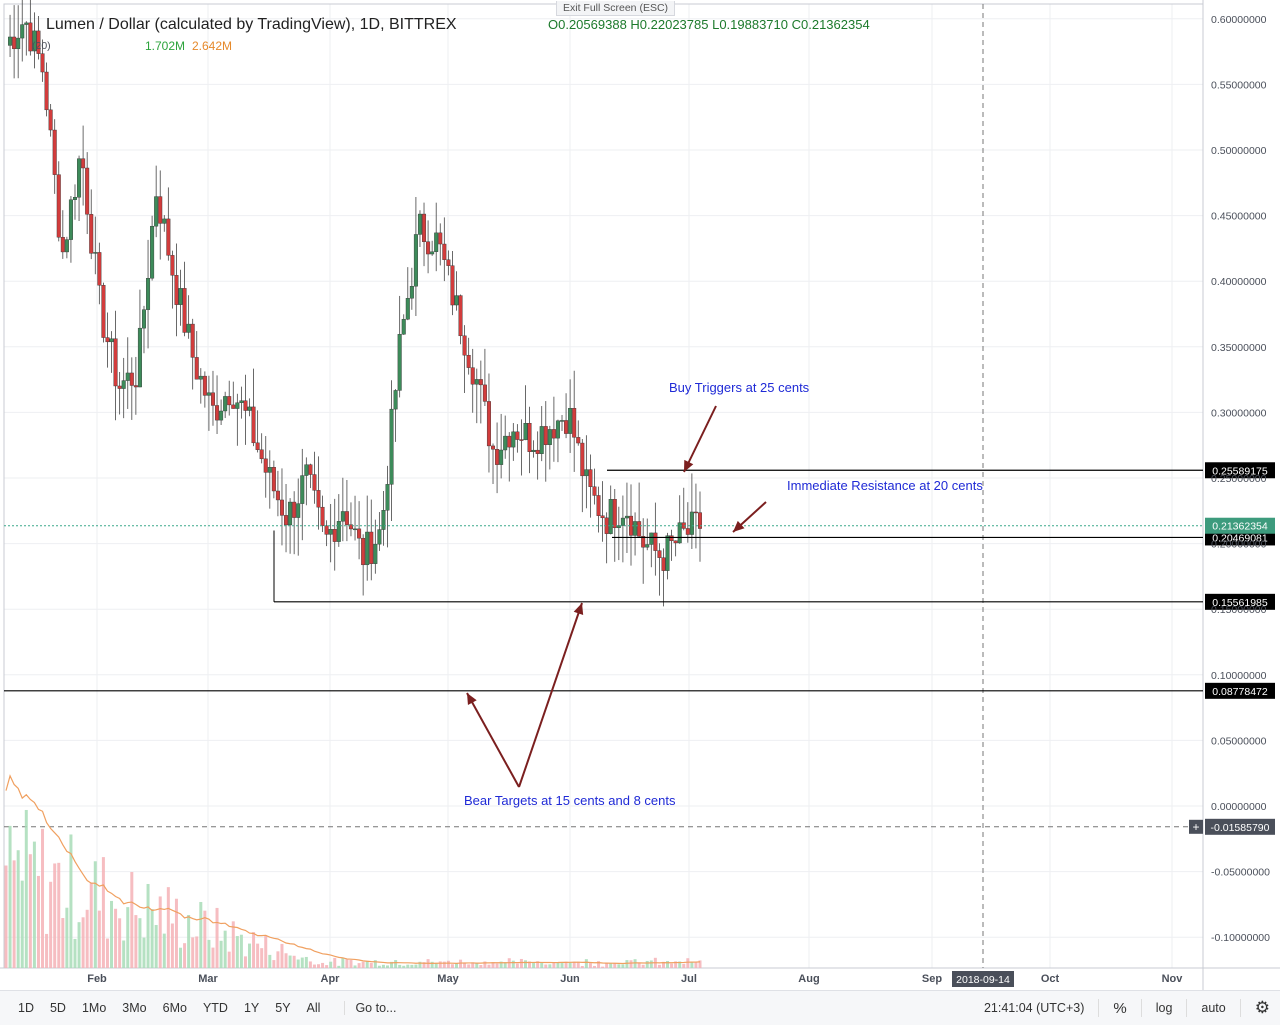  Describe the element at coordinates (616, 8) in the screenshot. I see `exit-fullscreen-button: Exit Full Screen (ESC)` at that location.